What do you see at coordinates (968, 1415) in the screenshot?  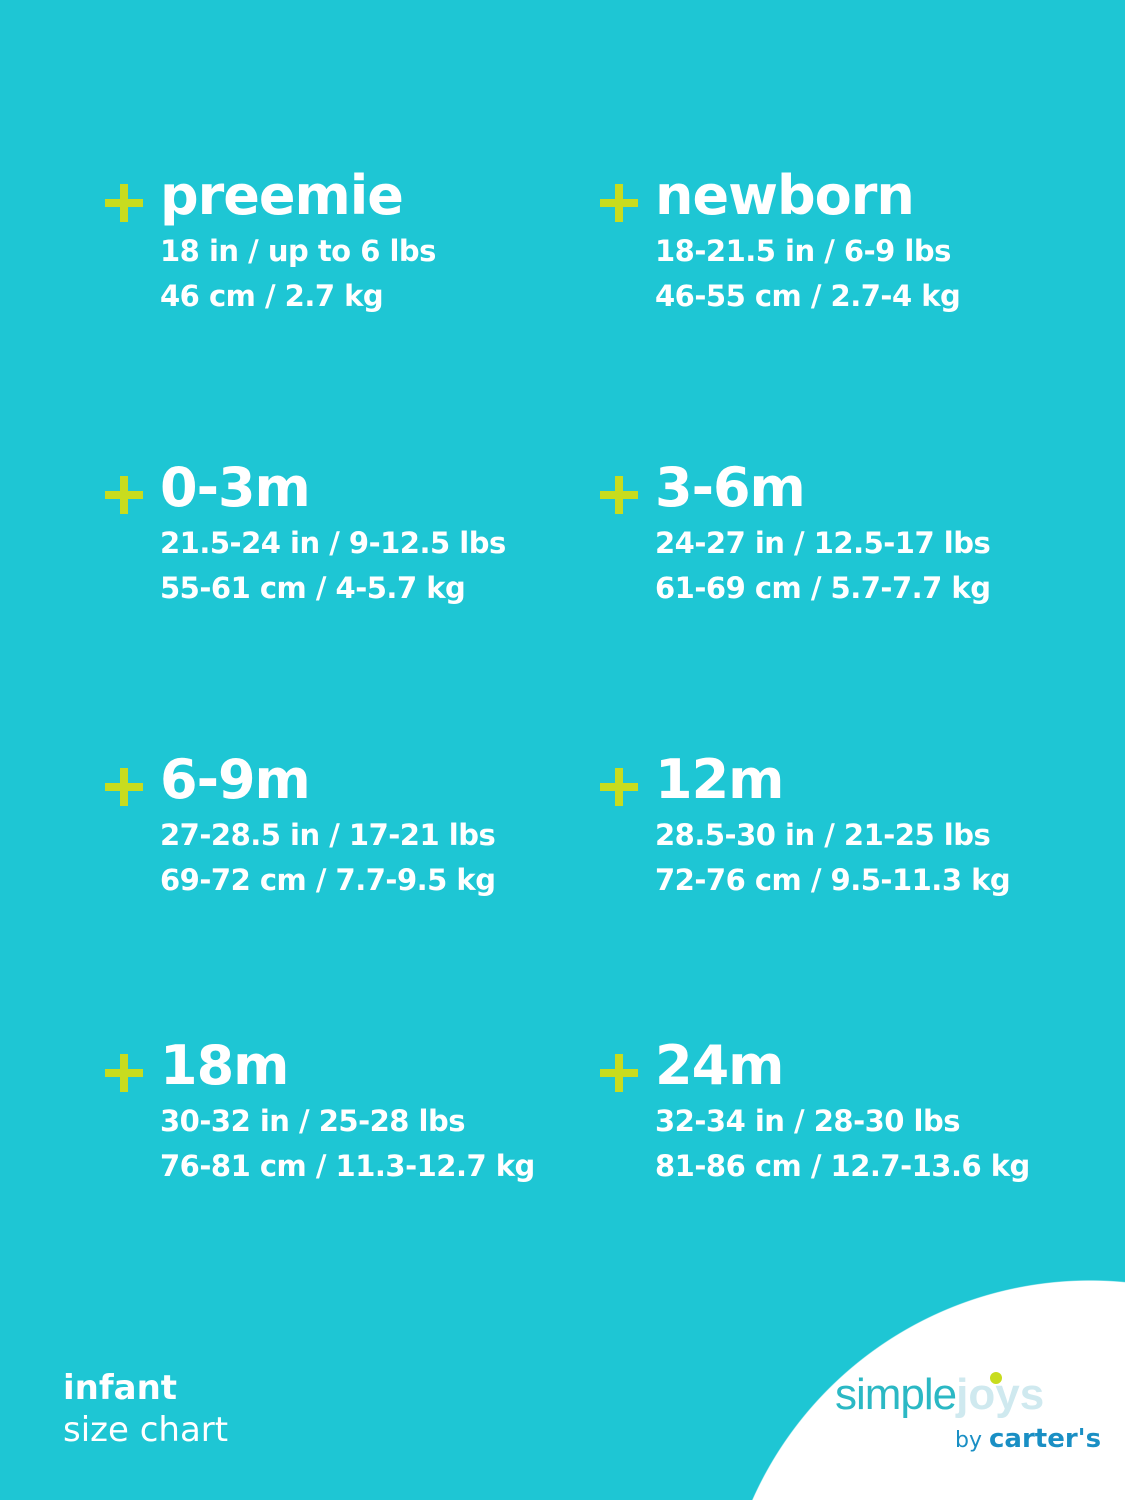 I see `simple-joys-logo: simplejoys by carter's` at bounding box center [968, 1415].